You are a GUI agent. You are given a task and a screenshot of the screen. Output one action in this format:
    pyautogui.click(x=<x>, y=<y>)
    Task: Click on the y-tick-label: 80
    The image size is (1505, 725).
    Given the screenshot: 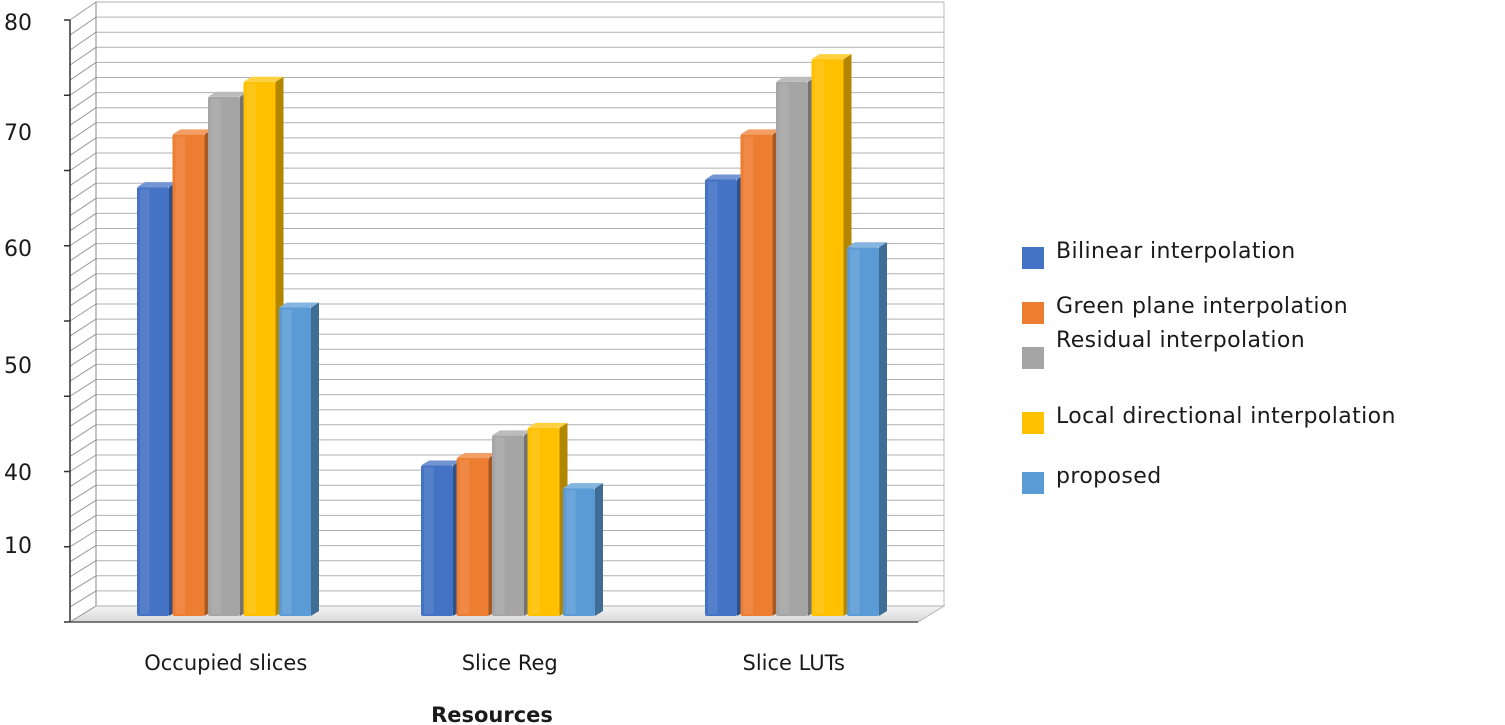 What is the action you would take?
    pyautogui.click(x=18, y=23)
    